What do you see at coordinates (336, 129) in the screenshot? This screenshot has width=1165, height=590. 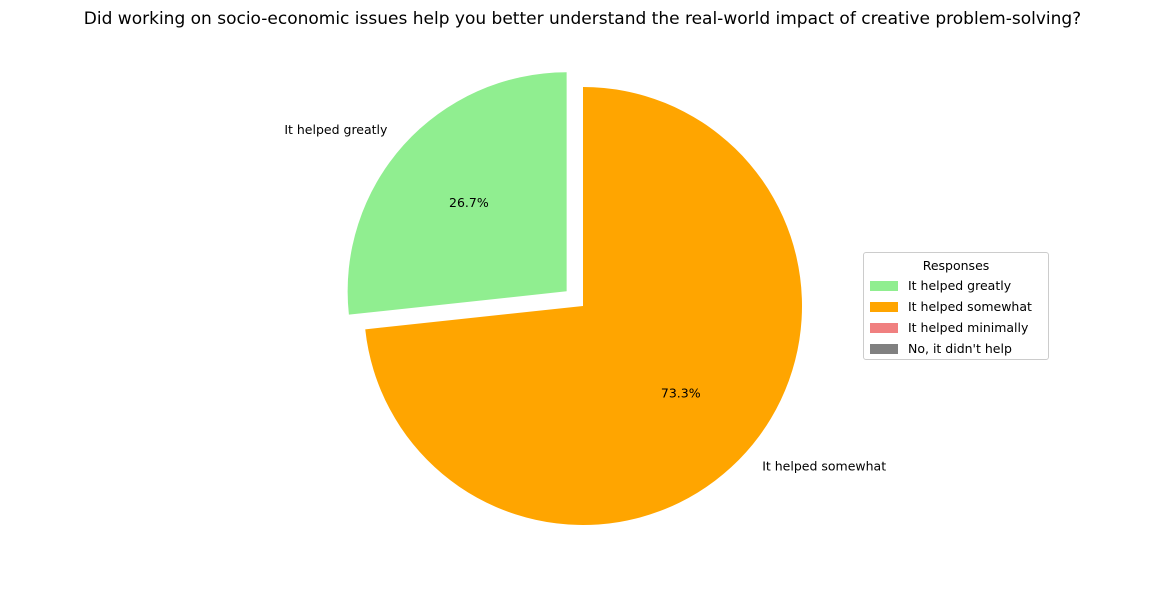 I see `slice-label-it-helped-greatly: It helped greatly` at bounding box center [336, 129].